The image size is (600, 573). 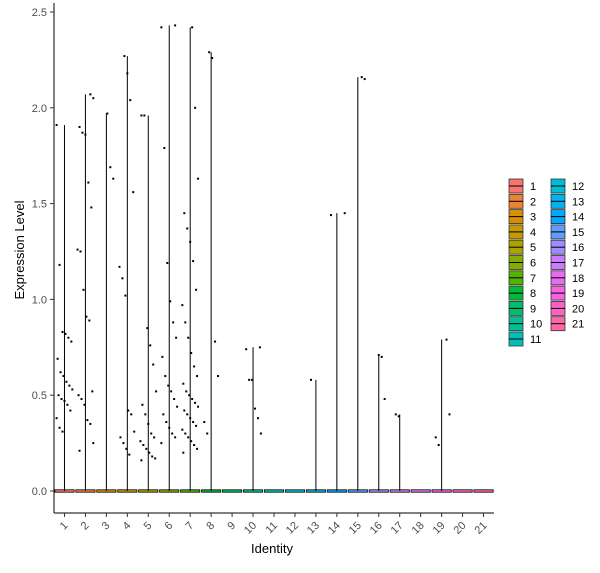 What do you see at coordinates (272, 528) in the screenshot?
I see `x-tick-label: 11` at bounding box center [272, 528].